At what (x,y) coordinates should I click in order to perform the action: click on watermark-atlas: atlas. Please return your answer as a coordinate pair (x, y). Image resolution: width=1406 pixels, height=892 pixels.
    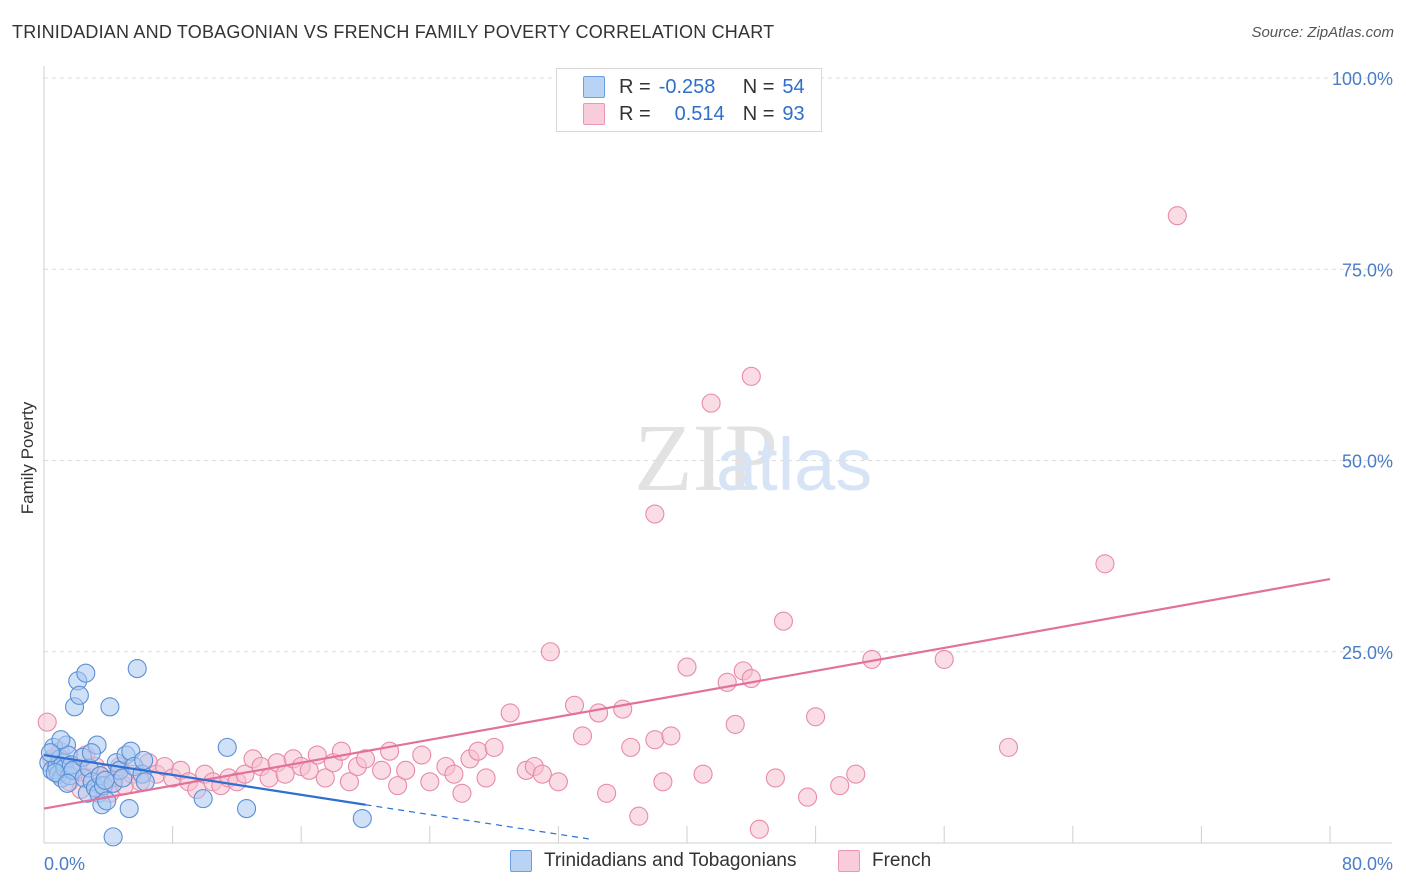
    Looking at the image, I should click on (794, 464).